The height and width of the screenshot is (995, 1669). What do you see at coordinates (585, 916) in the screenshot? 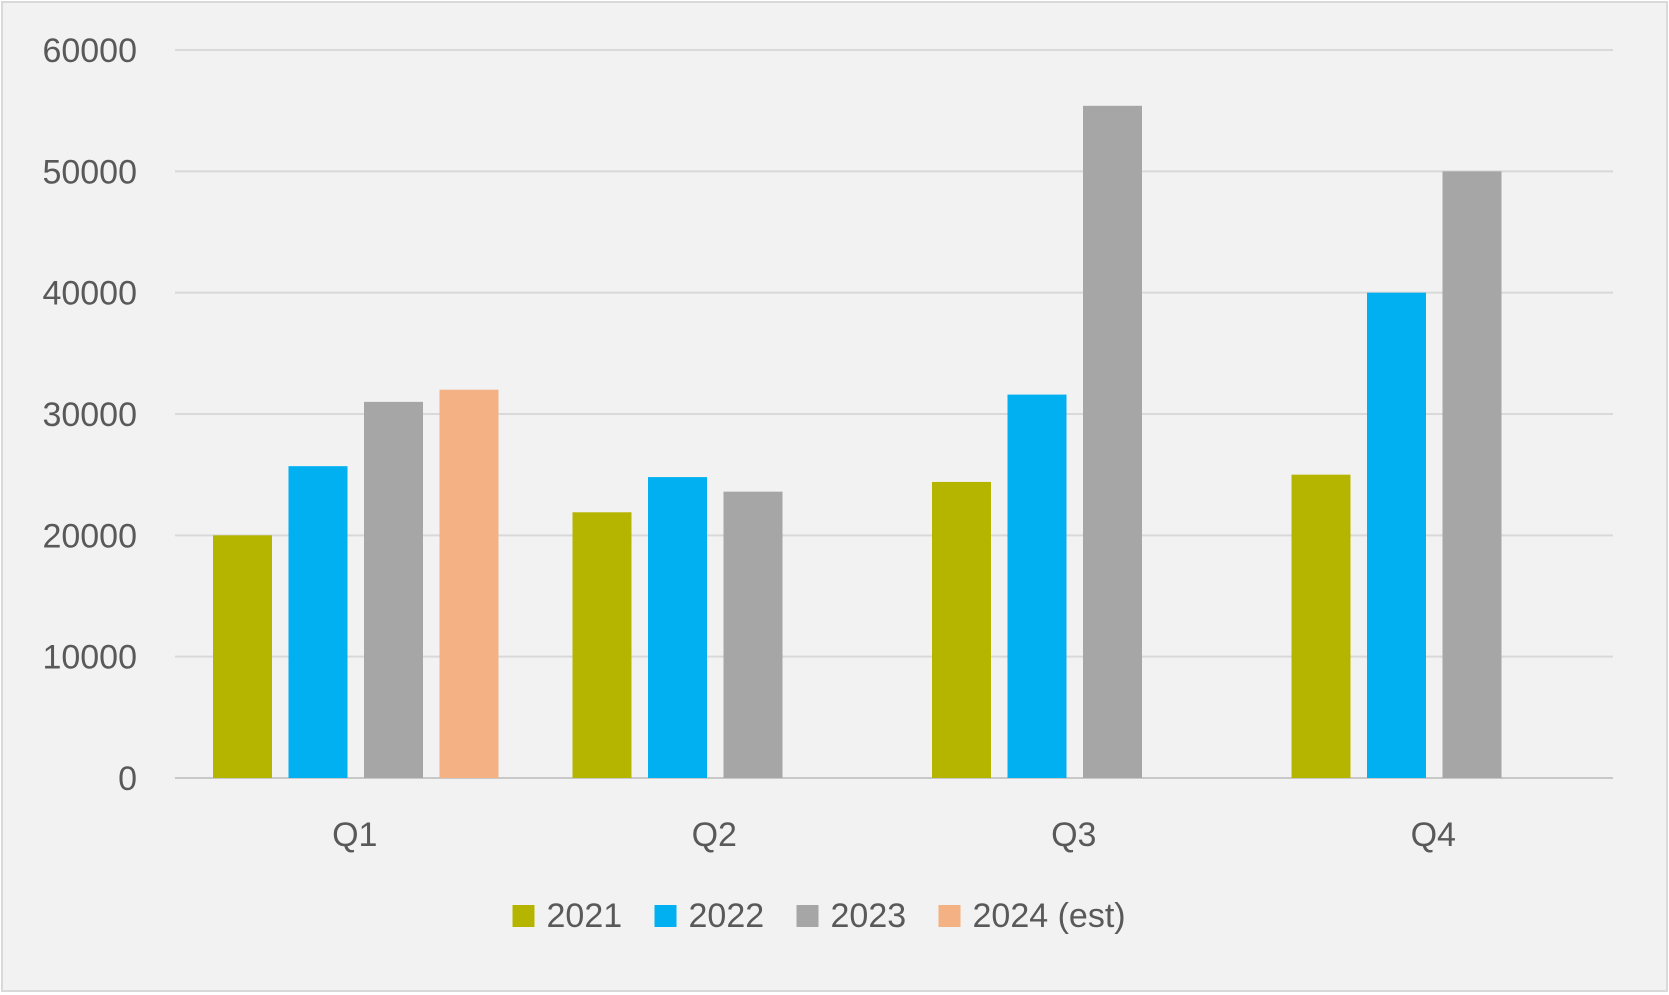
I see `legend-label: 2021` at bounding box center [585, 916].